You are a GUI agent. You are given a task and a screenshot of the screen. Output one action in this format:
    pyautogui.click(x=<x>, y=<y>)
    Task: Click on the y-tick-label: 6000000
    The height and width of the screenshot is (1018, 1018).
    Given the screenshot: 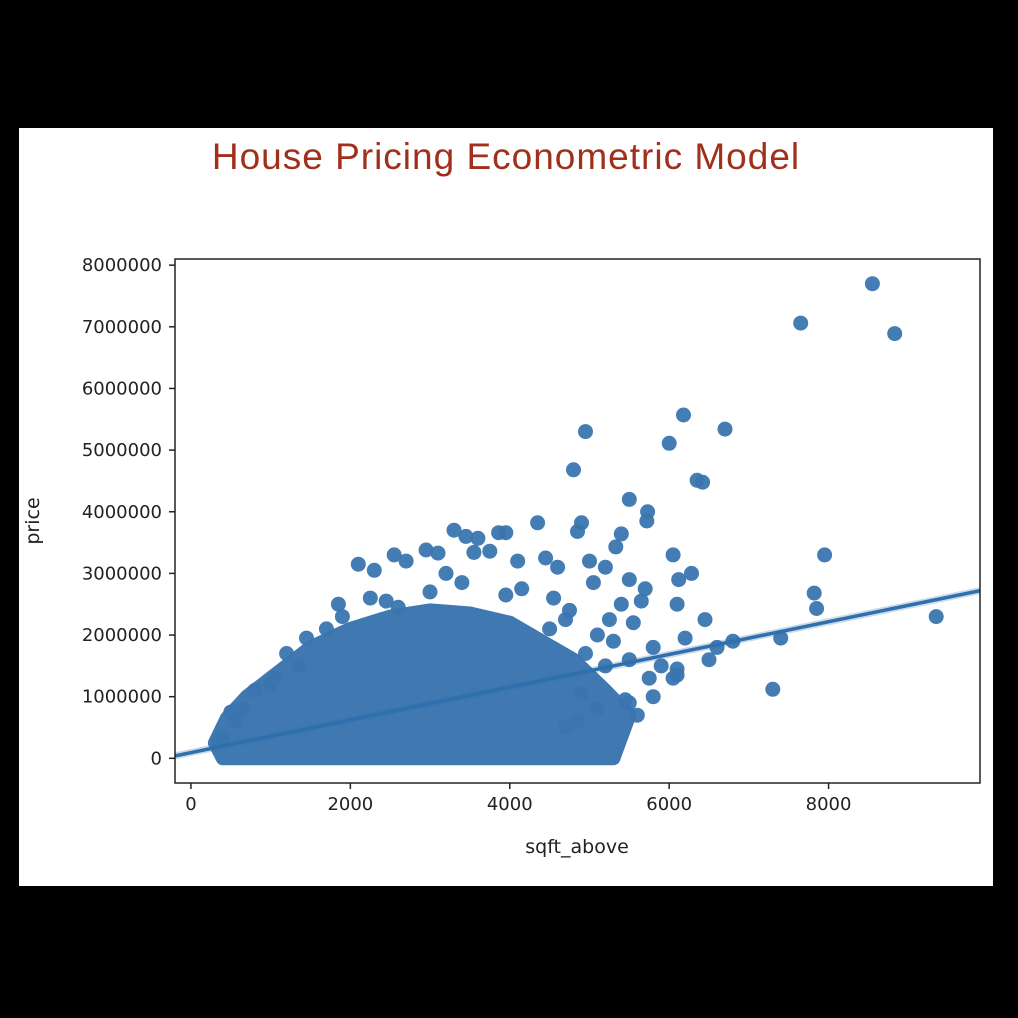 What is the action you would take?
    pyautogui.click(x=122, y=388)
    